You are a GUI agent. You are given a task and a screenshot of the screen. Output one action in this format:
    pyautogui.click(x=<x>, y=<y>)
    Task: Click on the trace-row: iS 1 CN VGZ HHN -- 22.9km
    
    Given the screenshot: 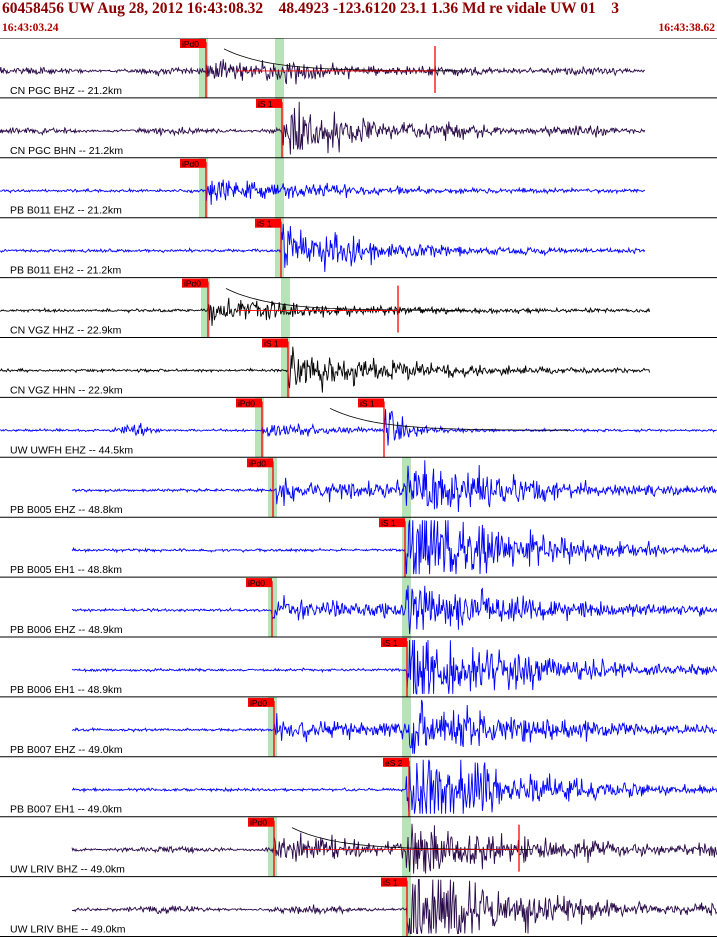 What is the action you would take?
    pyautogui.click(x=358, y=368)
    